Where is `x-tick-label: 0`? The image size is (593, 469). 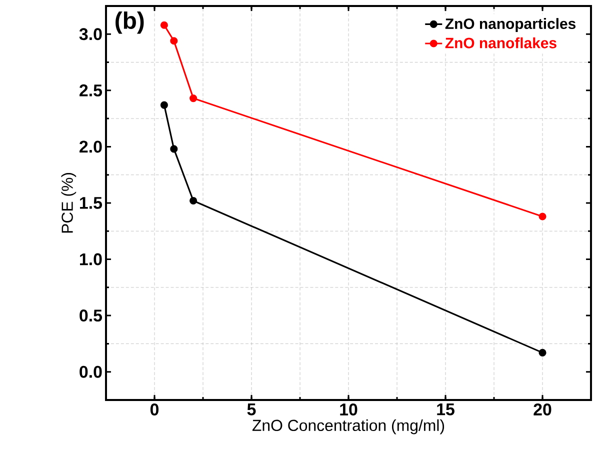 x-tick-label: 0 is located at coordinates (154, 410).